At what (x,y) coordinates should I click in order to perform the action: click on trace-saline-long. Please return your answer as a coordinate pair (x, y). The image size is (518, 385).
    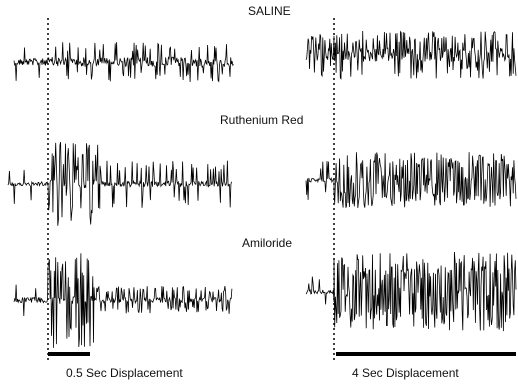
    Looking at the image, I should click on (411, 55).